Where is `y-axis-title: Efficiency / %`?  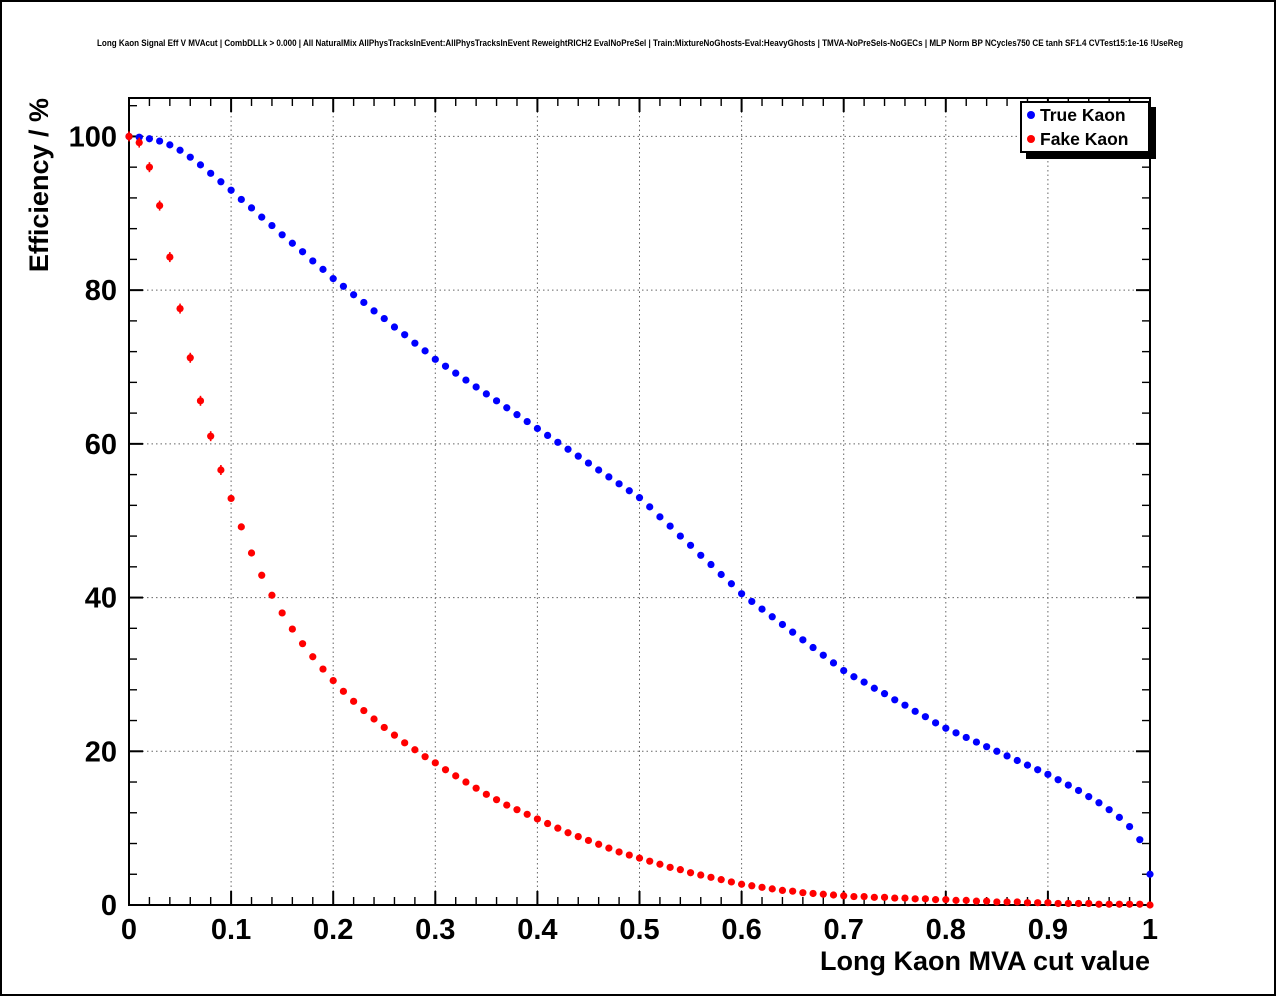 y-axis-title: Efficiency / % is located at coordinates (39, 185).